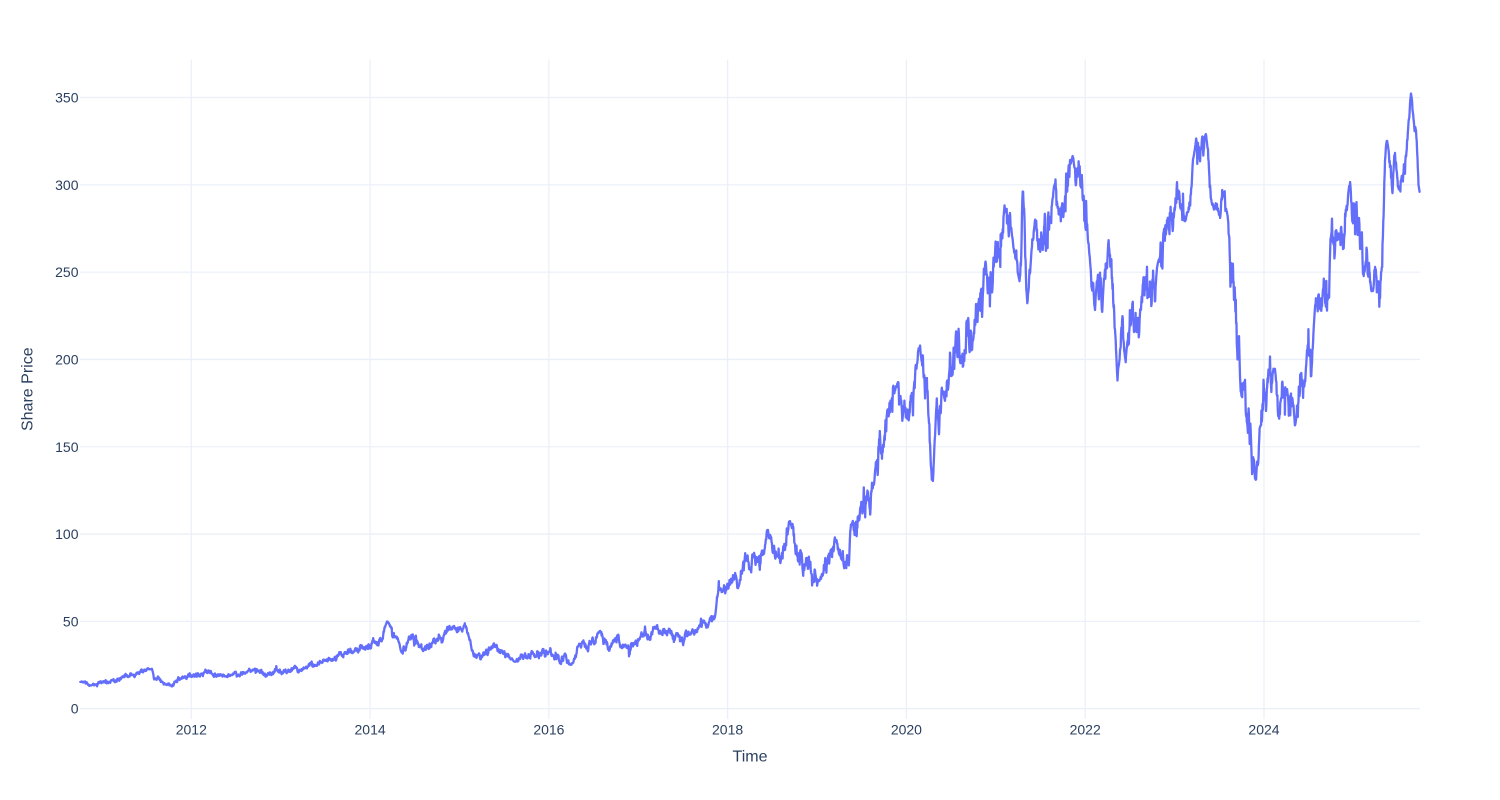 The image size is (1500, 800). What do you see at coordinates (71, 621) in the screenshot?
I see `svg-text: 50` at bounding box center [71, 621].